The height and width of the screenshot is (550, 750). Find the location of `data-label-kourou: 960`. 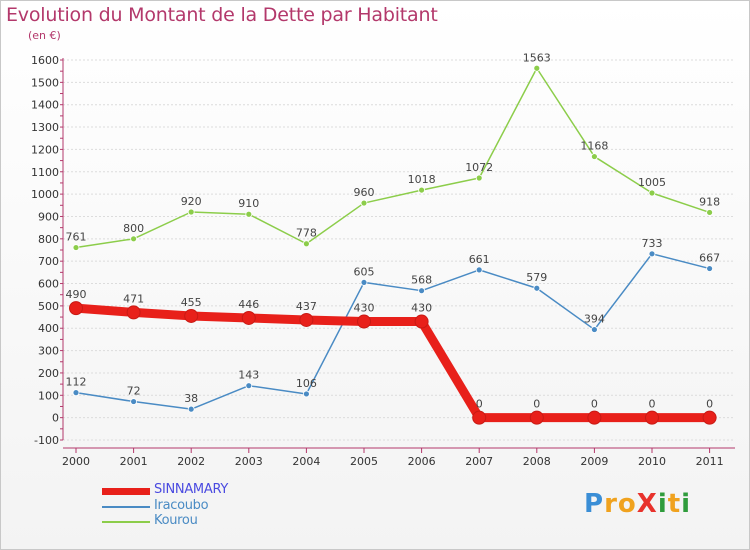

data-label-kourou: 960 is located at coordinates (364, 192).